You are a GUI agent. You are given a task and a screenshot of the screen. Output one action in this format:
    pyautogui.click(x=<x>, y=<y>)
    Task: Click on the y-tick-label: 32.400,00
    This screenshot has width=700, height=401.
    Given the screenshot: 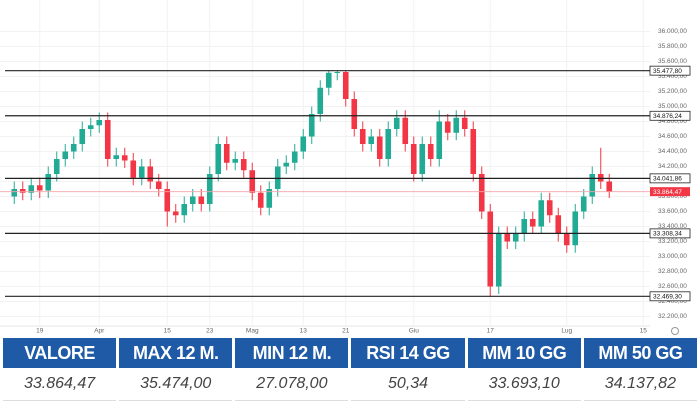 What is the action you would take?
    pyautogui.click(x=672, y=301)
    